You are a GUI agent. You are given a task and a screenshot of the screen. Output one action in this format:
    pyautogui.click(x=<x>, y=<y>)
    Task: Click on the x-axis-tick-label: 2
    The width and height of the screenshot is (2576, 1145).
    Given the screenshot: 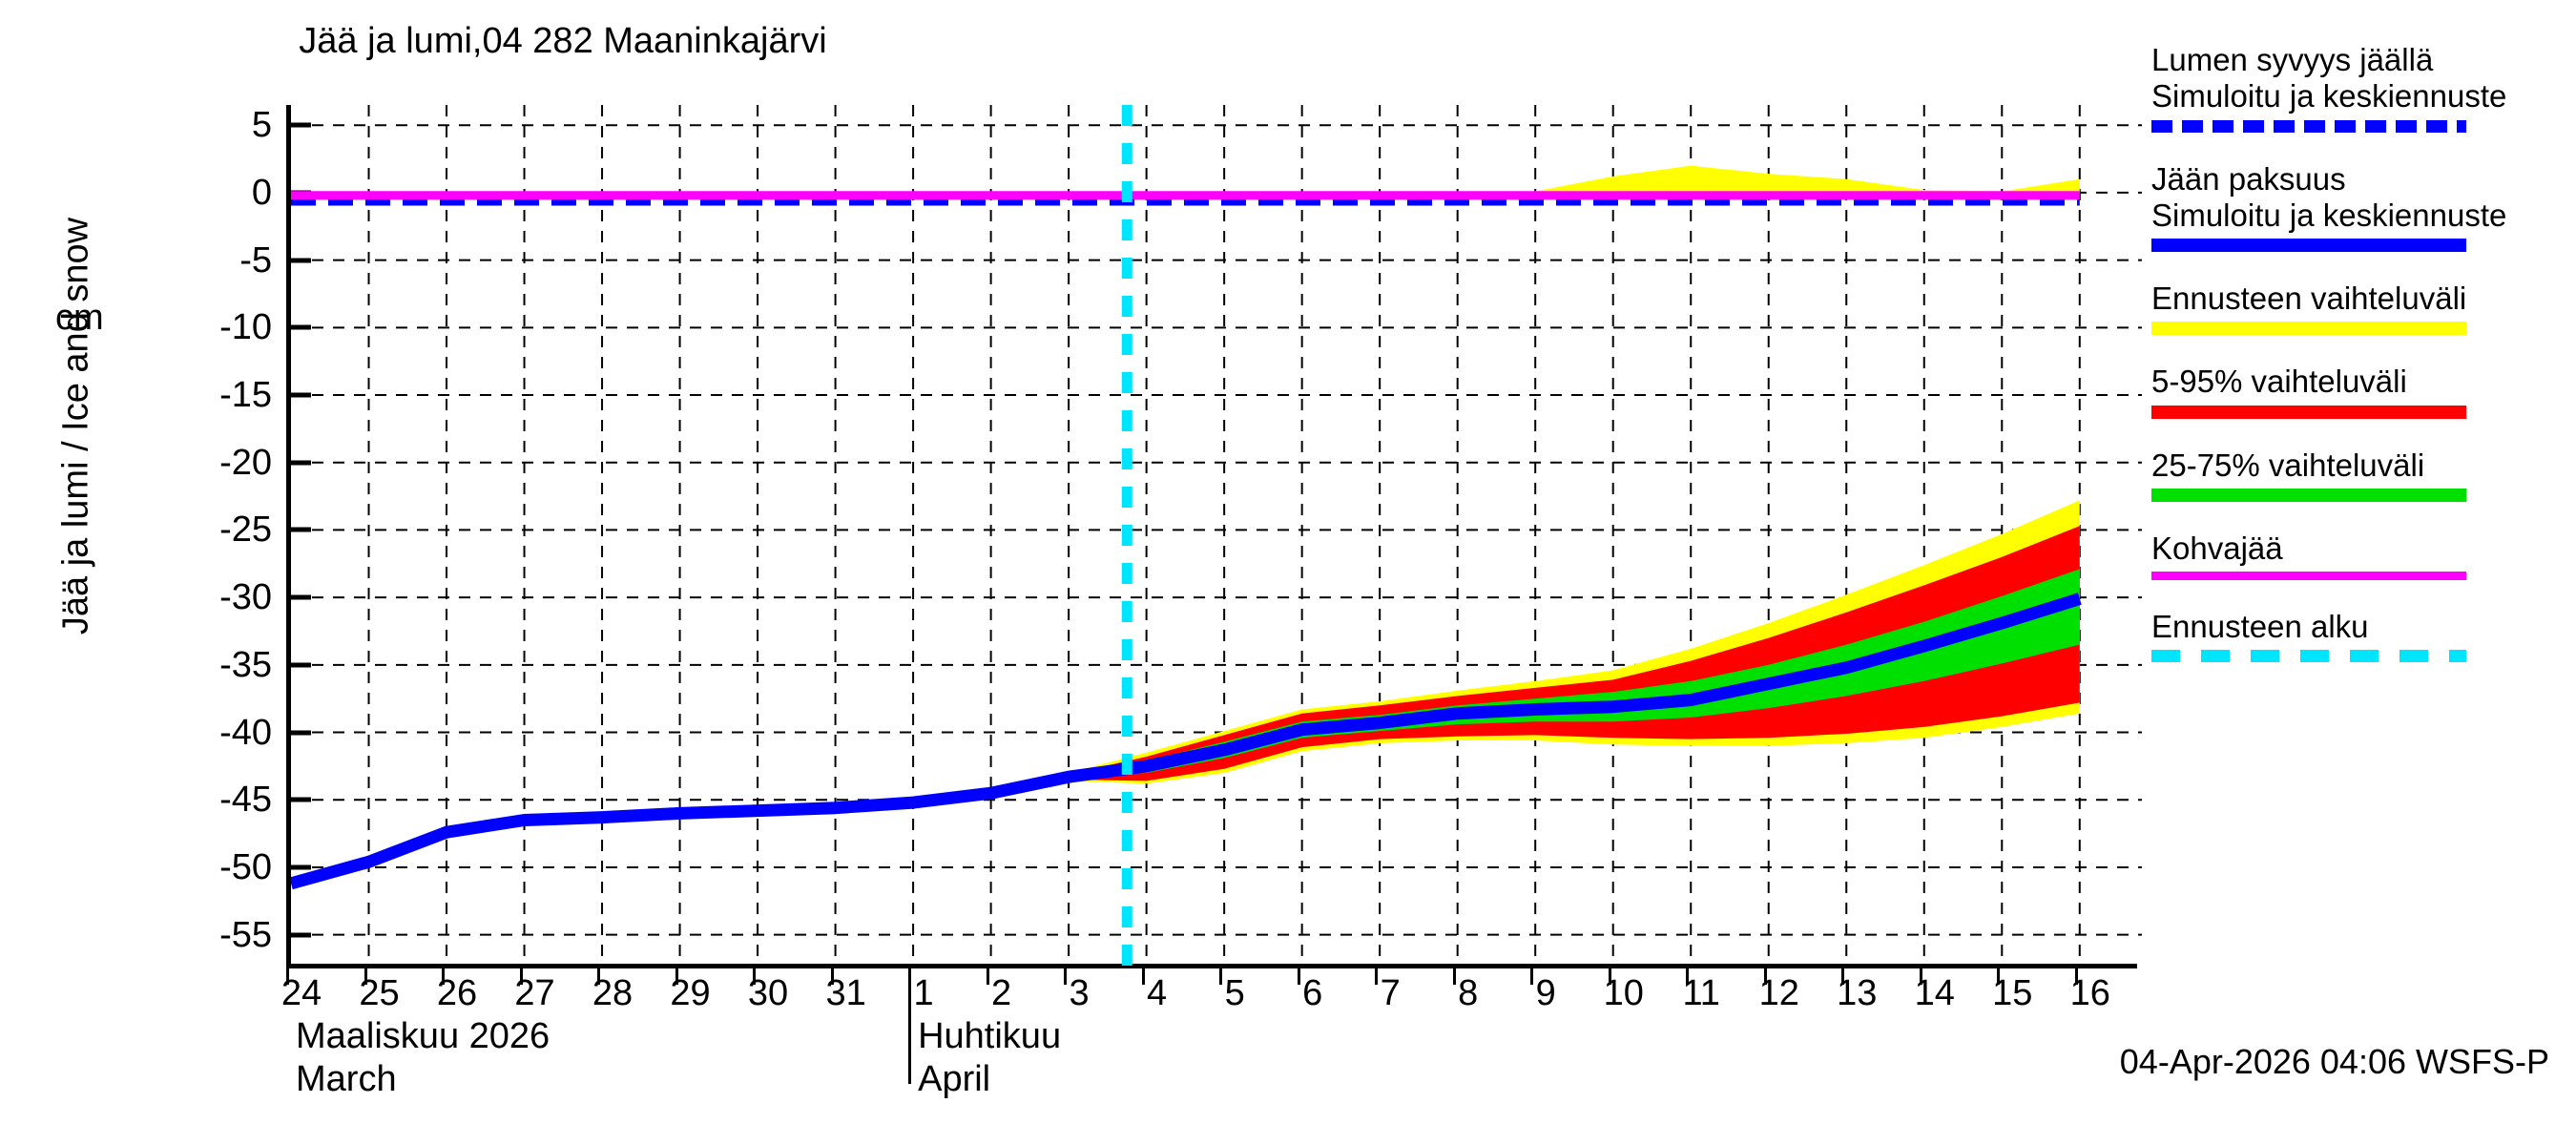 What is the action you would take?
    pyautogui.click(x=1001, y=993)
    